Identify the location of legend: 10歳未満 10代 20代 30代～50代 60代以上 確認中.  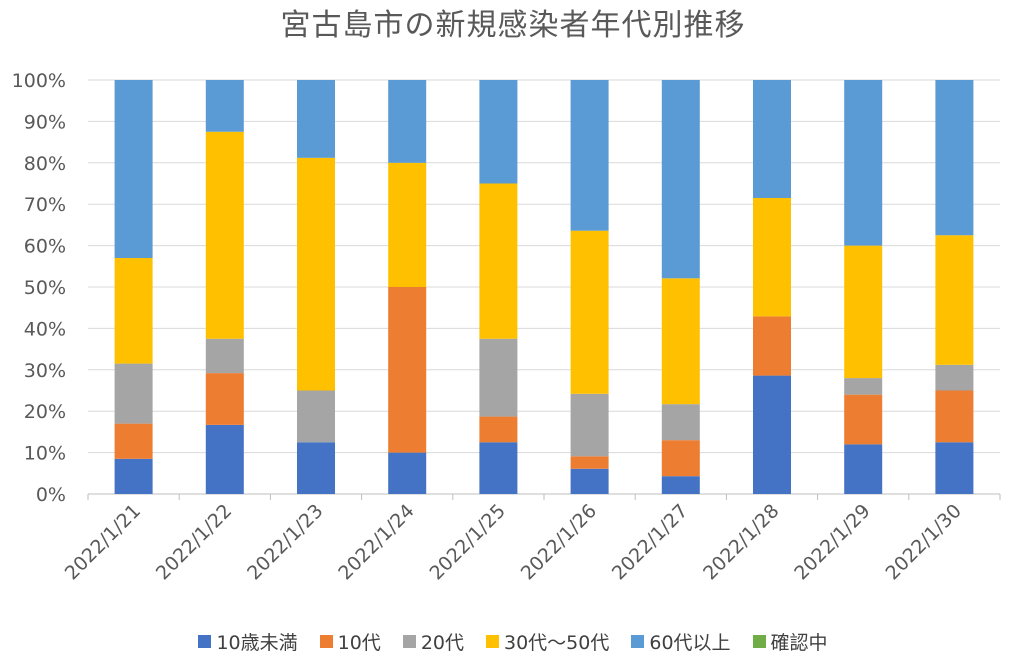
(513, 641).